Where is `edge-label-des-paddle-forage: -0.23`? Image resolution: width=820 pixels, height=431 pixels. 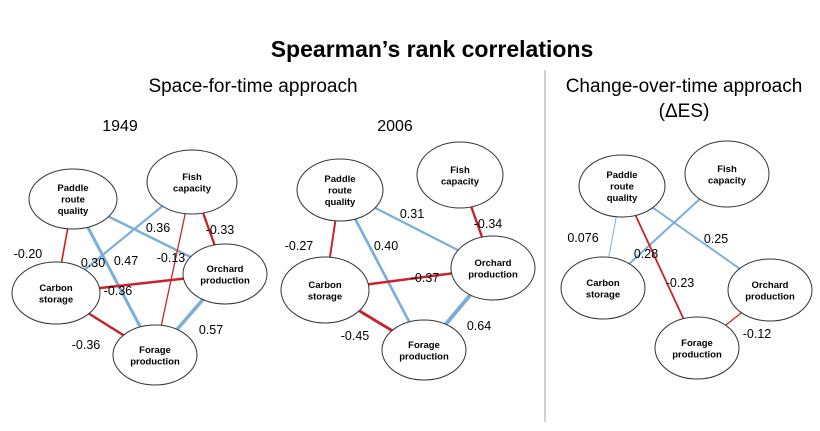 edge-label-des-paddle-forage: -0.23 is located at coordinates (680, 283).